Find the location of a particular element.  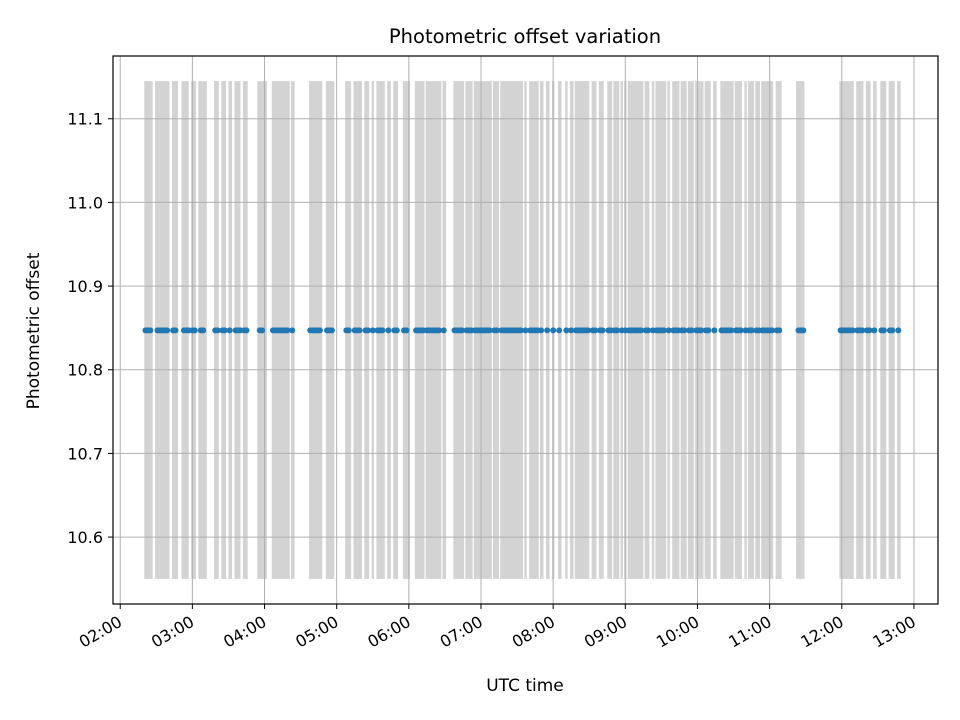

y-tick-label: 11.0 is located at coordinates (85, 202).